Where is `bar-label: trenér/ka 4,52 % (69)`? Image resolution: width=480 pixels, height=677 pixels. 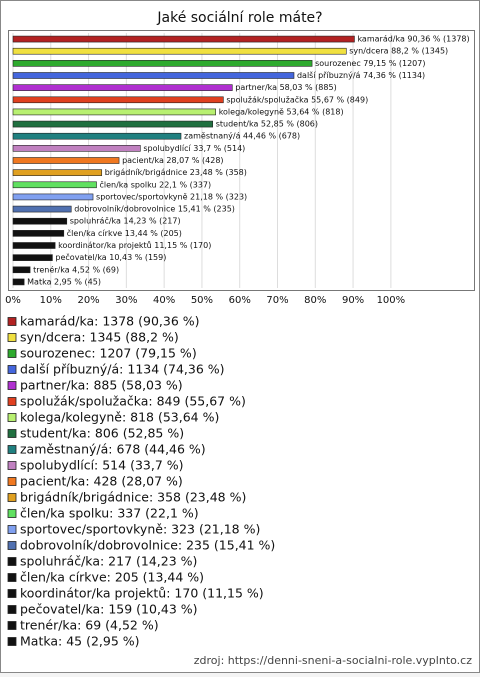 bar-label: trenér/ka 4,52 % (69) is located at coordinates (76, 269).